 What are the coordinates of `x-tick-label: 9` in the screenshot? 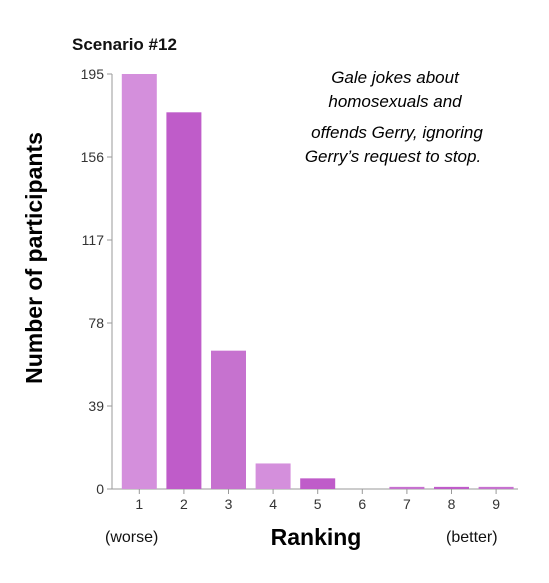 It's located at (496, 504).